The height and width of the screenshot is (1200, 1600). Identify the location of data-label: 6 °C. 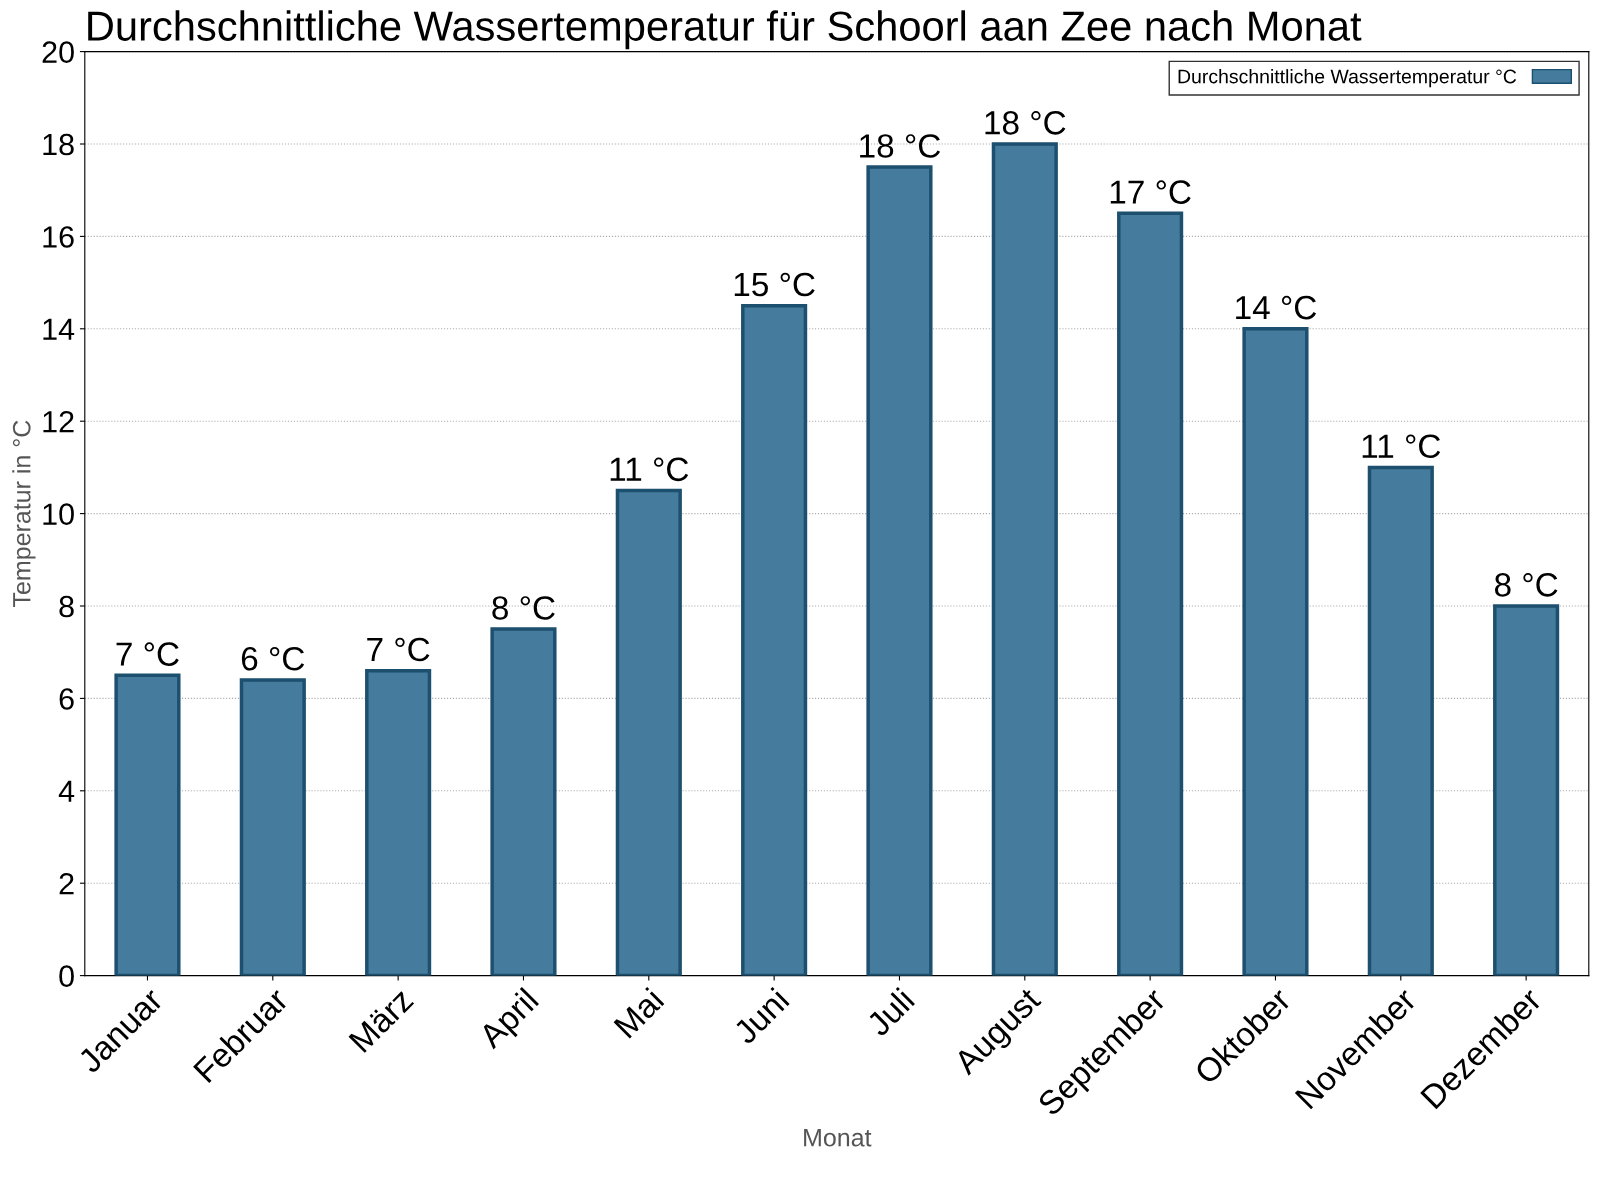
(273, 658).